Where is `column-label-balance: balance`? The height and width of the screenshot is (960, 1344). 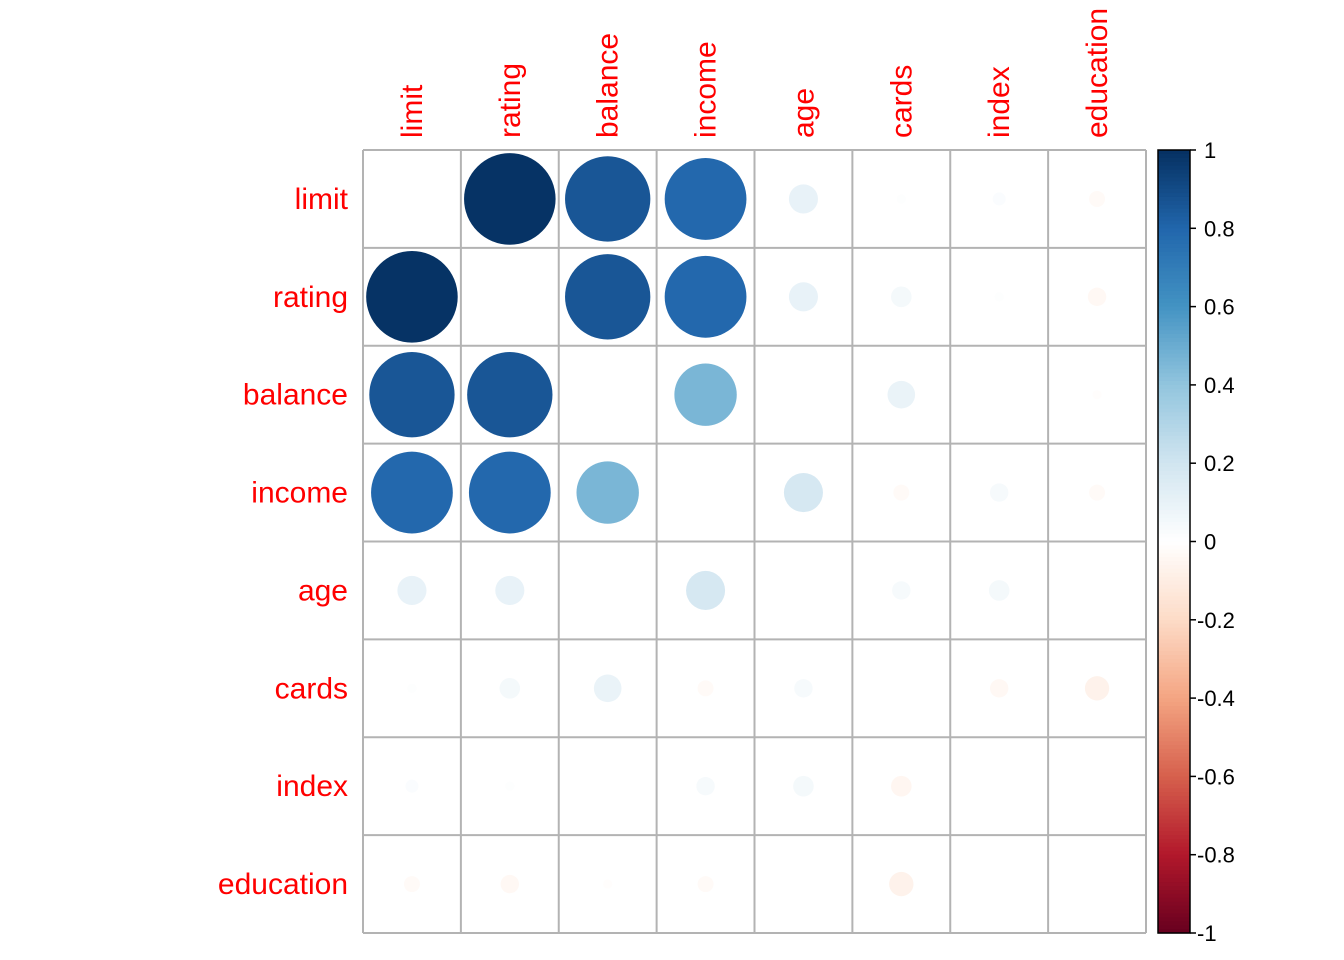 column-label-balance: balance is located at coordinates (608, 85).